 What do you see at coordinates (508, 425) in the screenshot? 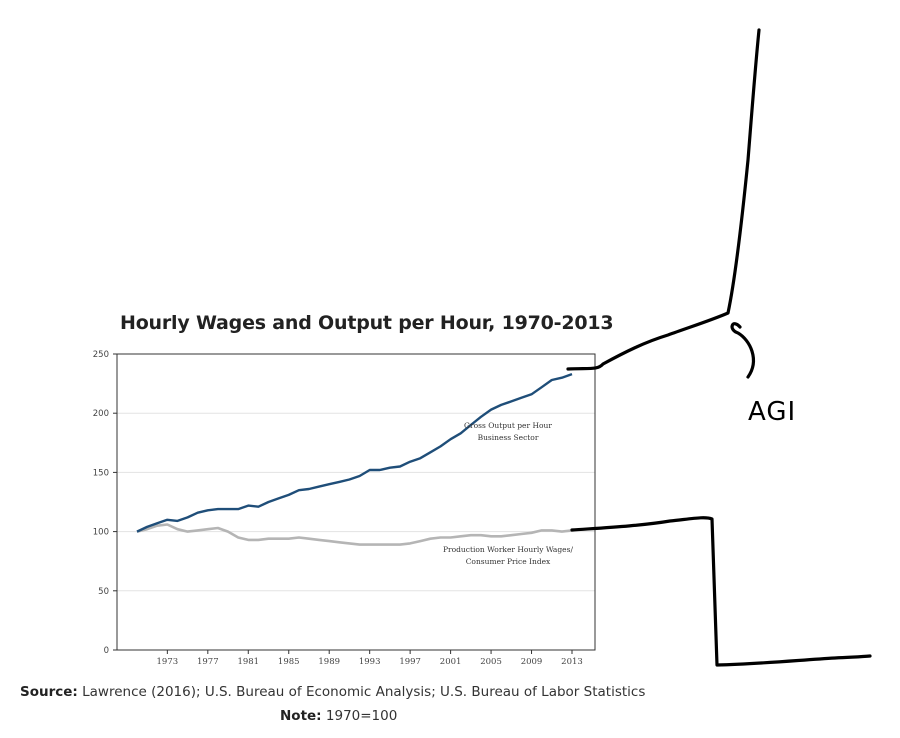
I see `series-label-gross-output: Gross Output per Hour` at bounding box center [508, 425].